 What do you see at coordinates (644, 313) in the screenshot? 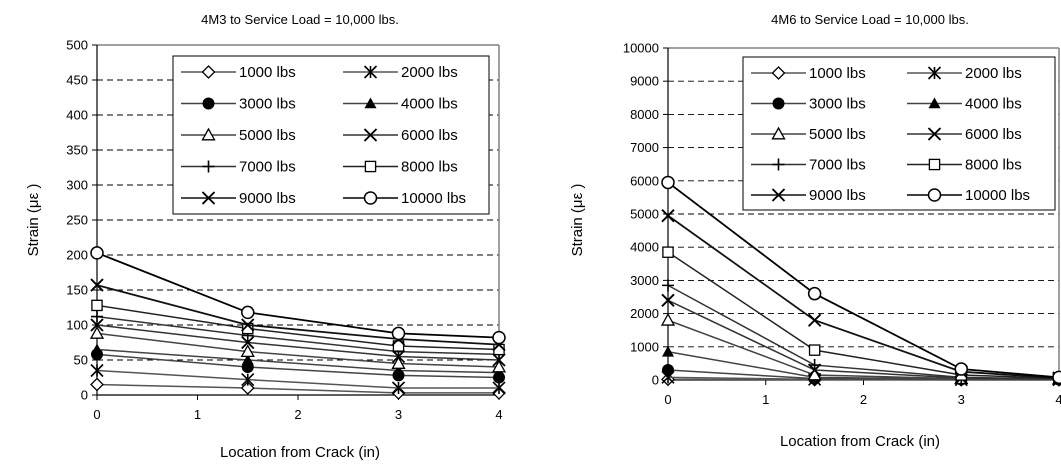
I see `y-tick-label: 2000` at bounding box center [644, 313].